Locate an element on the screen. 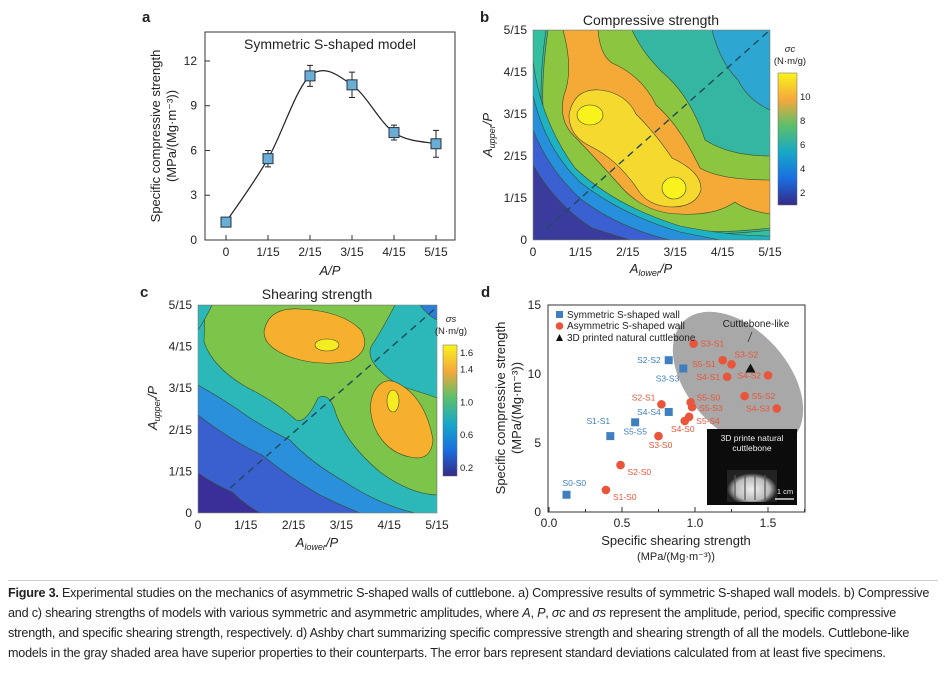  y-axis-unit-d: (MPa/(Mg·m⁻³)) is located at coordinates (516, 408).